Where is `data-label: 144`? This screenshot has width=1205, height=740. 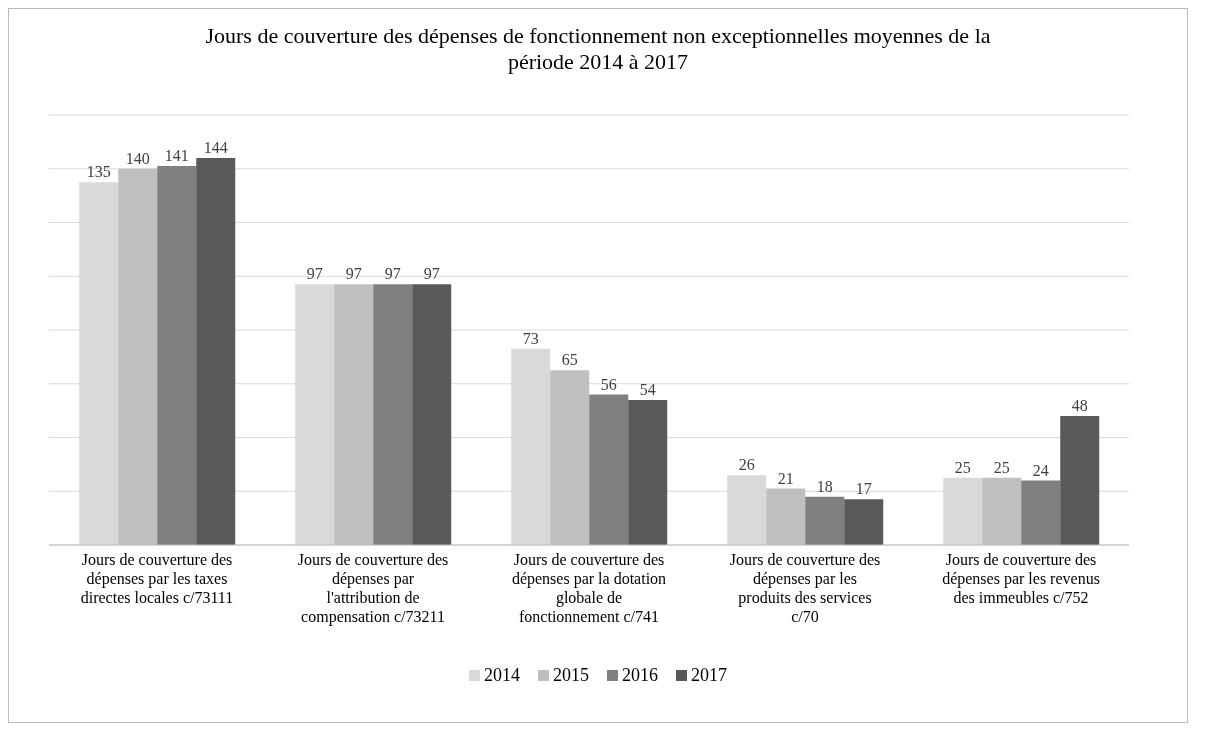
data-label: 144 is located at coordinates (215, 147).